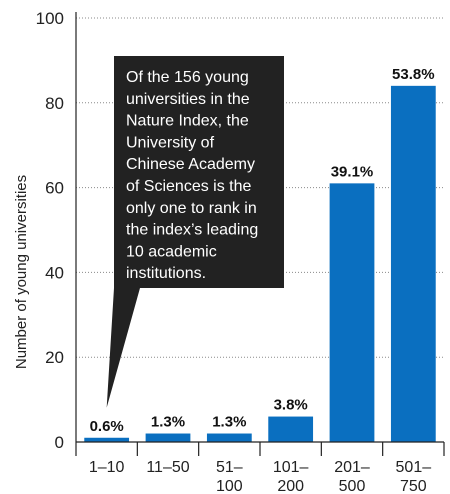 This screenshot has width=450, height=494. Describe the element at coordinates (170, 142) in the screenshot. I see `callout-line: University of` at that location.